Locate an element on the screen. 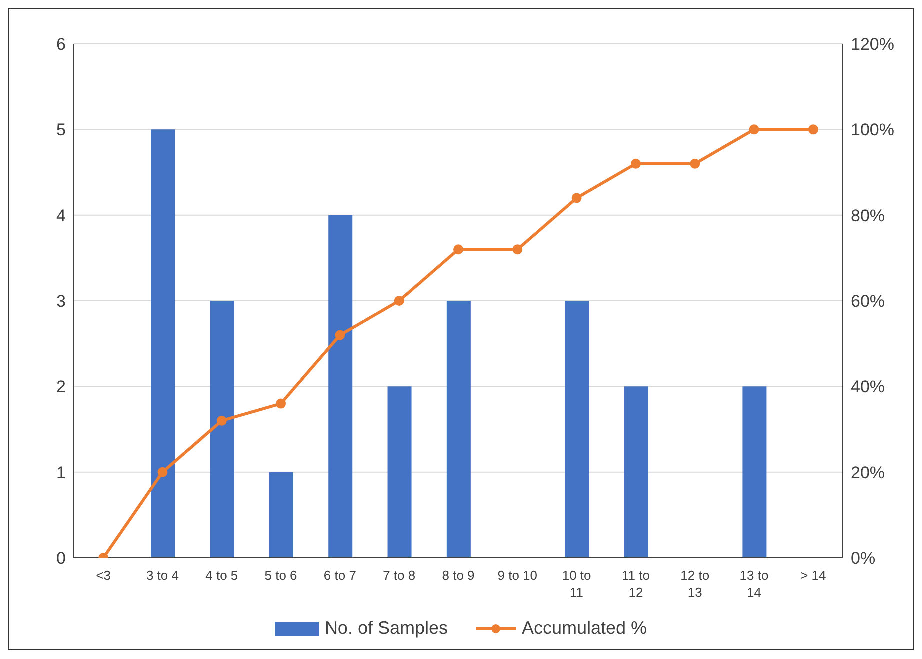 This screenshot has width=922, height=659. x-tick-label: 6 to 7 is located at coordinates (340, 575).